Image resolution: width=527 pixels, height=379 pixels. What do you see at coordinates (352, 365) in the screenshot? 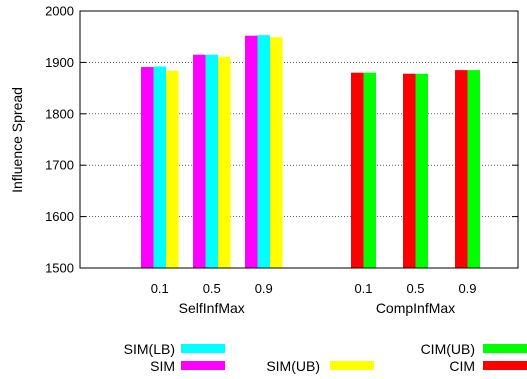
I see `legend-swatch-sim-ub-` at bounding box center [352, 365].